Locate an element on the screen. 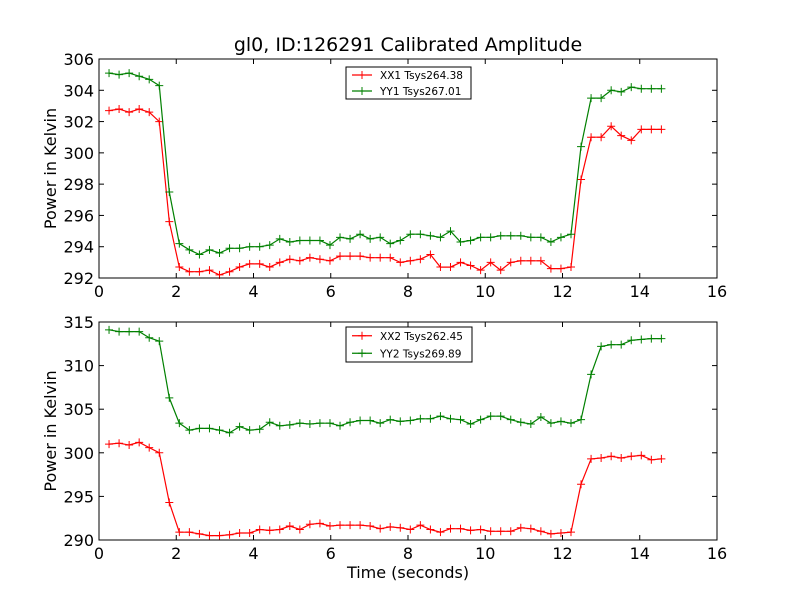 Image resolution: width=800 pixels, height=600 pixels. legend-frame is located at coordinates (408, 83).